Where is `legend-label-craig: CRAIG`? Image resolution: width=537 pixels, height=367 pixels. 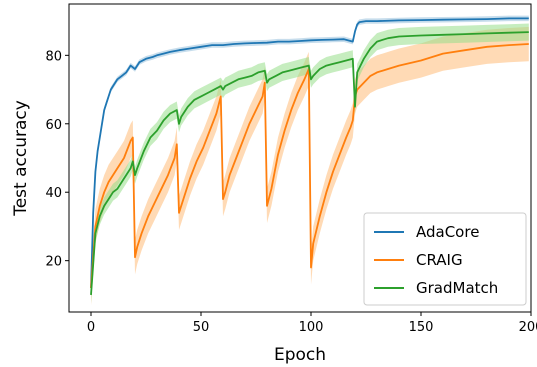 legend-label-craig: CRAIG is located at coordinates (439, 260).